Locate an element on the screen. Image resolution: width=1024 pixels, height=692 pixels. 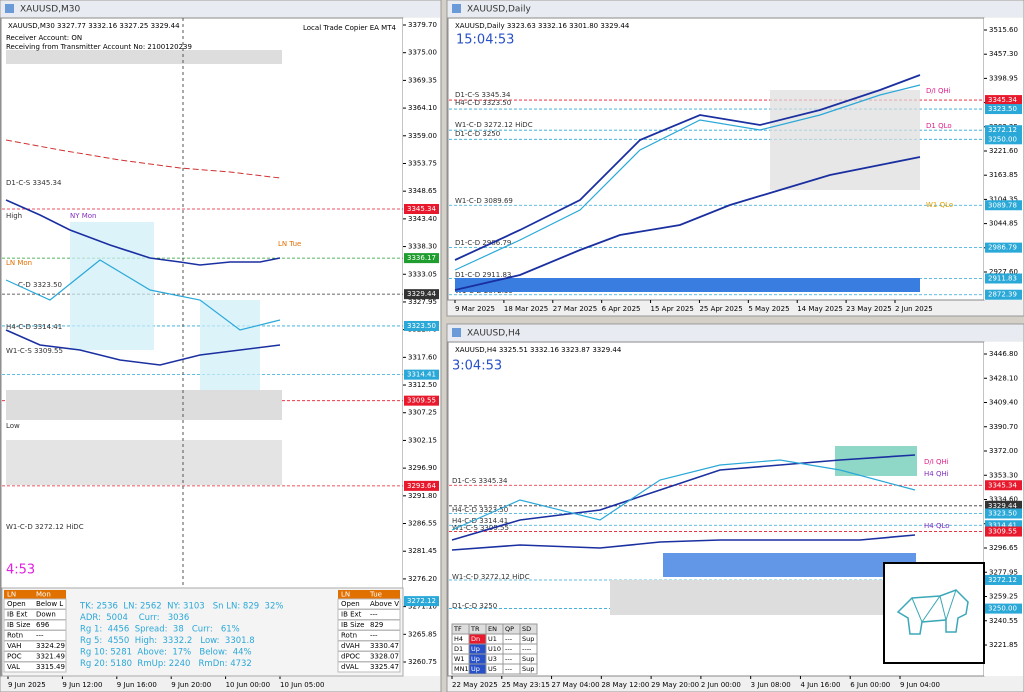
level-label: H4-C-D 3323.50 is located at coordinates (483, 103).